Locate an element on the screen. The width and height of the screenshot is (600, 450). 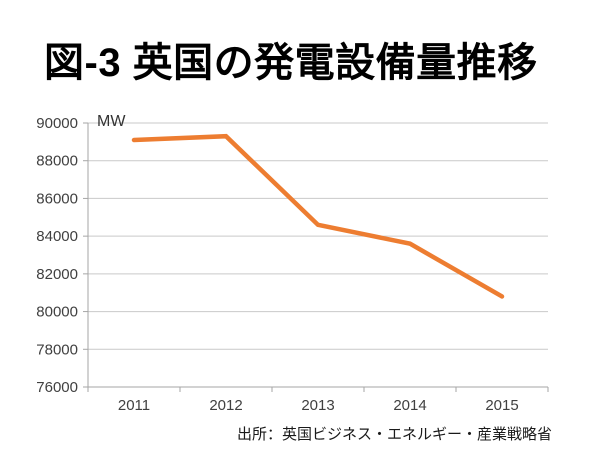
y-axis-tick-label: 88000 is located at coordinates (57, 161).